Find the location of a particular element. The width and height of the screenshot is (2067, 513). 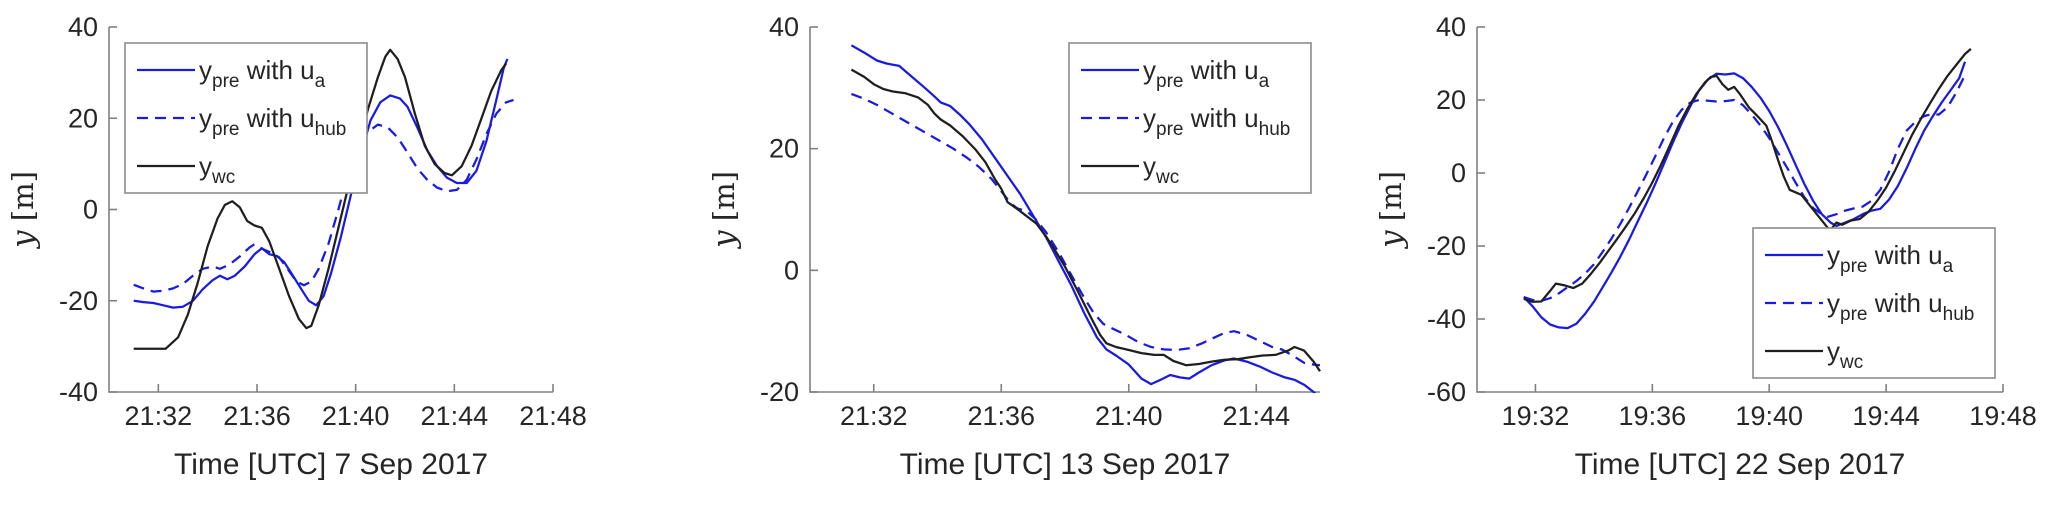

x-axis-tick-label: 19:48 is located at coordinates (2003, 416).